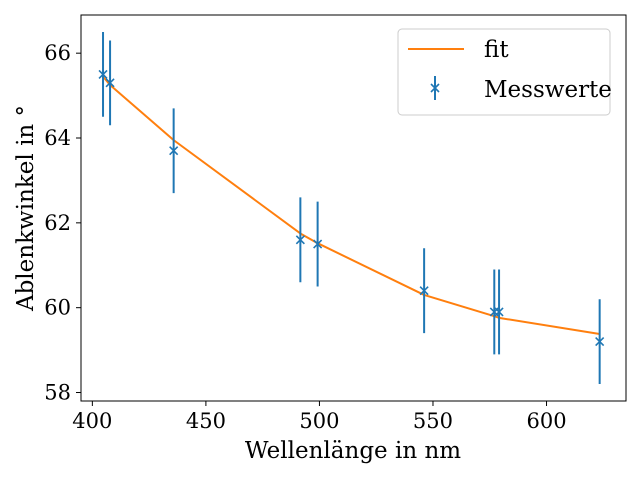 The height and width of the screenshot is (480, 640). I want to click on y-axis-label: Ablenkwinkel in °, so click(26, 208).